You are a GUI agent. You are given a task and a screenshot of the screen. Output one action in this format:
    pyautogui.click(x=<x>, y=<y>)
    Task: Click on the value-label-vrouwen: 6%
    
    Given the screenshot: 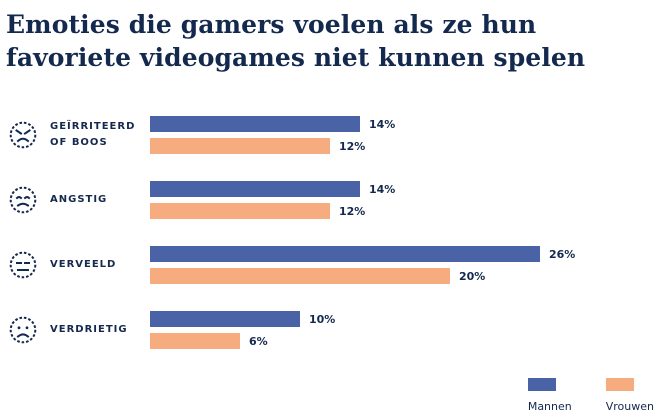 What is the action you would take?
    pyautogui.click(x=258, y=341)
    